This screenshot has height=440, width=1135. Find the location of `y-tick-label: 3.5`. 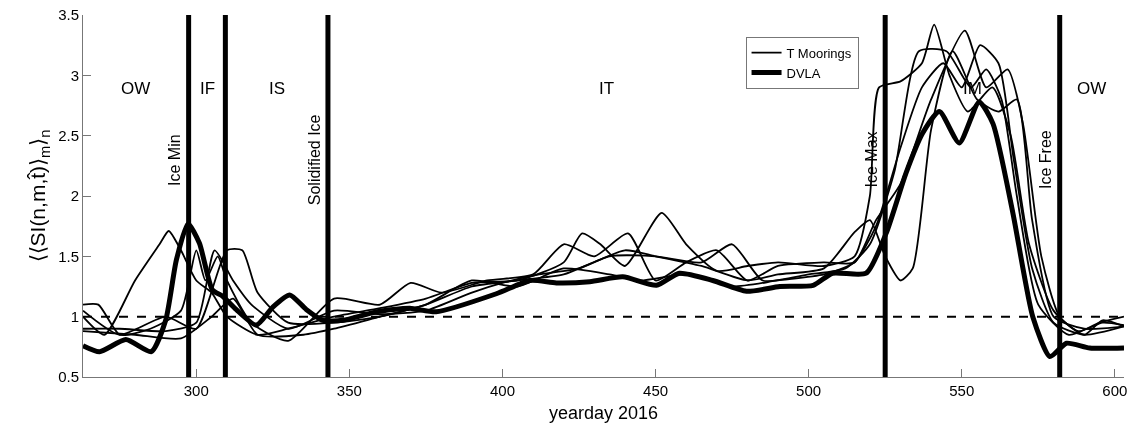

y-tick-label: 3.5 is located at coordinates (68, 15).